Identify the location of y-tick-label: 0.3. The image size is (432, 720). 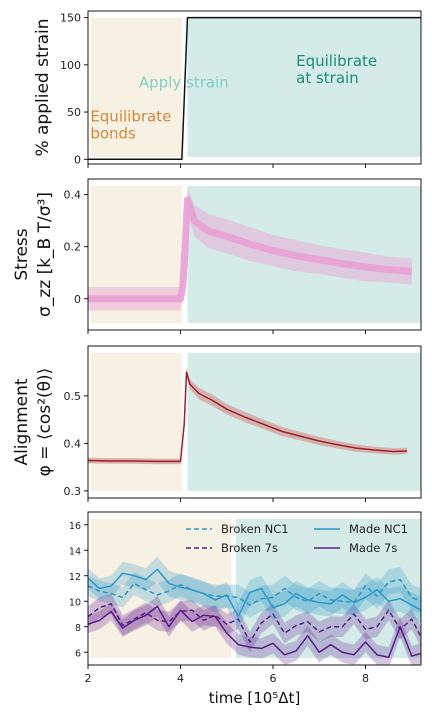
(73, 491).